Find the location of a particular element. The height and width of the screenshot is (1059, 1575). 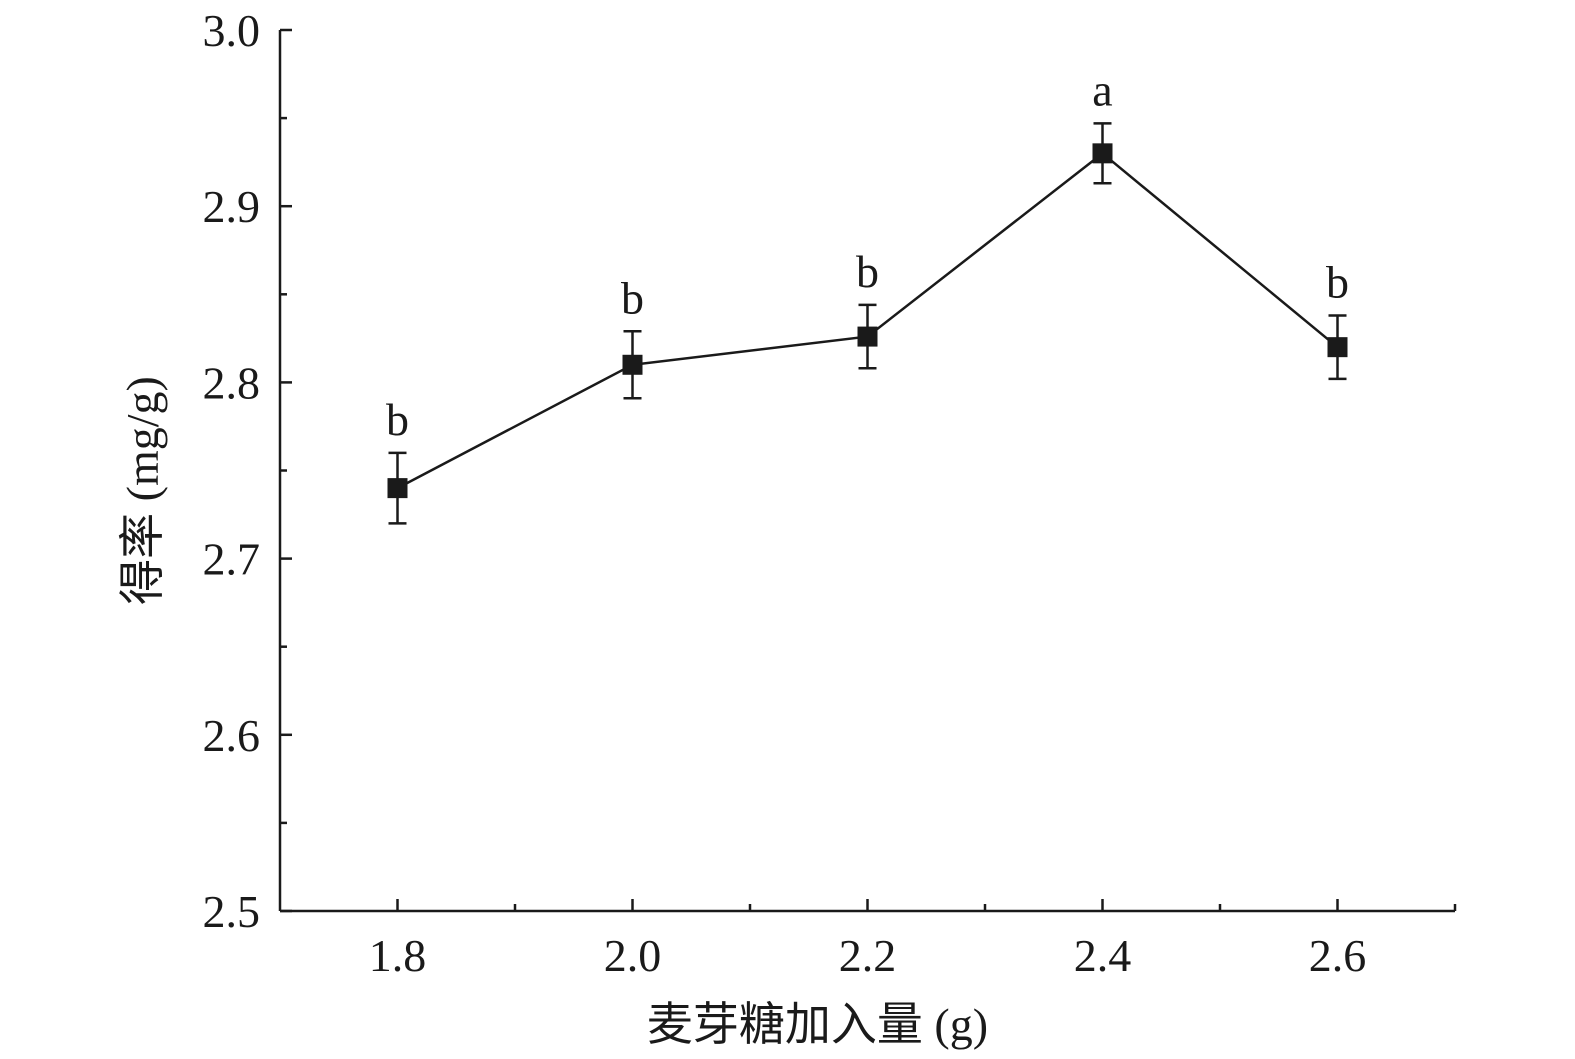

y-tick-label: 2.9 is located at coordinates (232, 206).